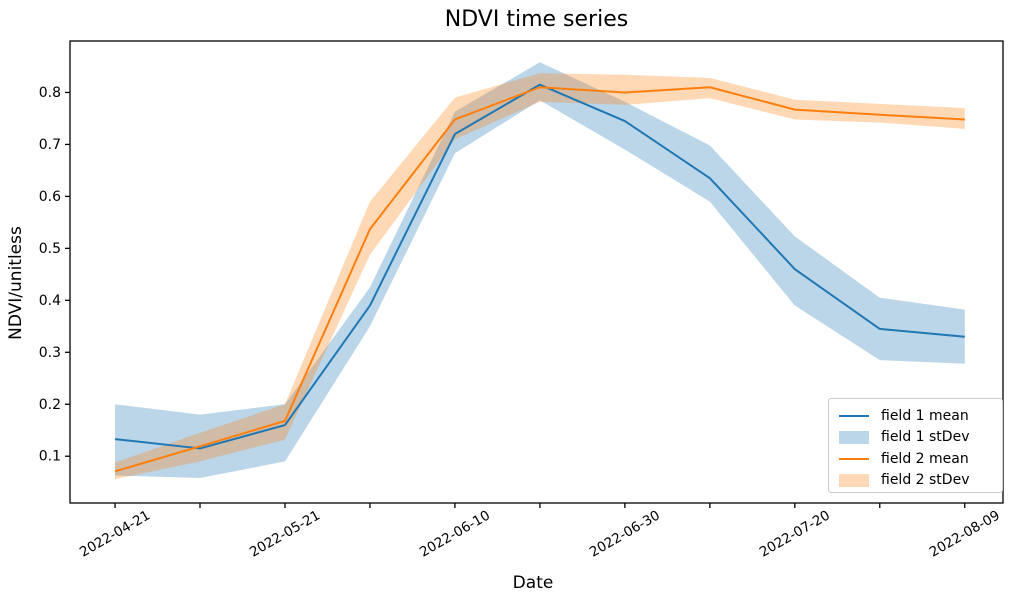 The height and width of the screenshot is (609, 1015). What do you see at coordinates (50, 405) in the screenshot?
I see `y-tick-label: 0.2` at bounding box center [50, 405].